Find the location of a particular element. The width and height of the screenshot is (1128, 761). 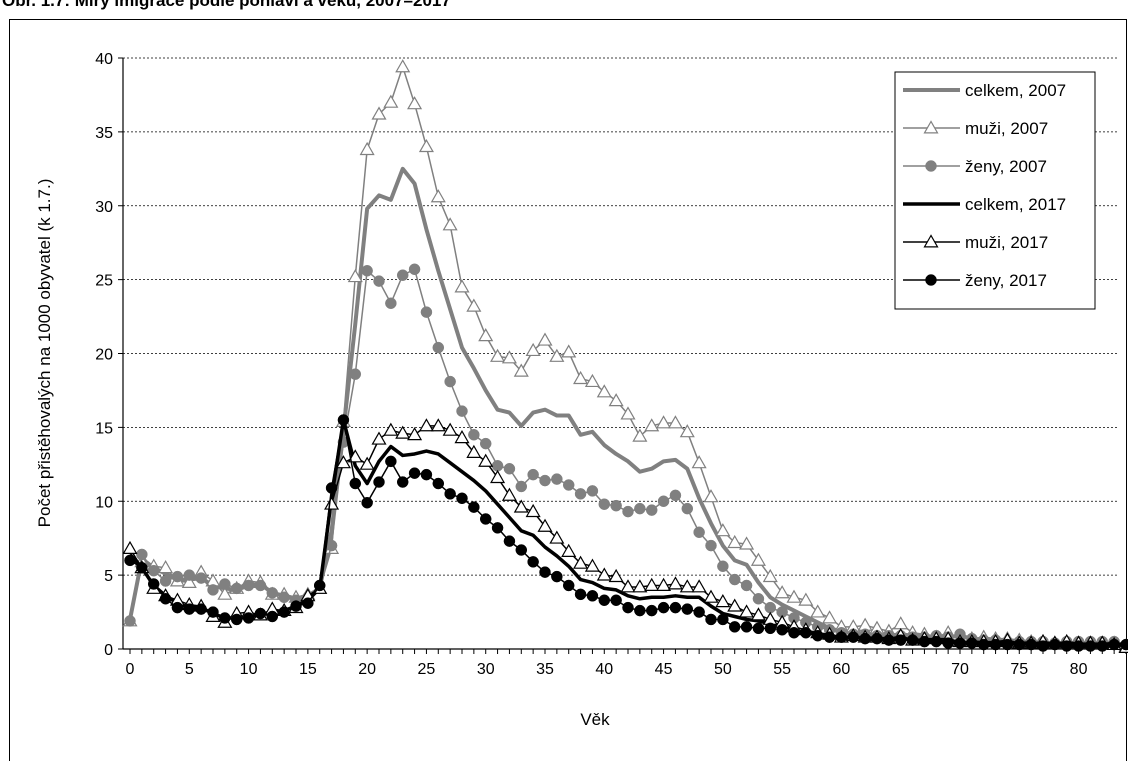

x-tick-label: 40 is located at coordinates (604, 669).